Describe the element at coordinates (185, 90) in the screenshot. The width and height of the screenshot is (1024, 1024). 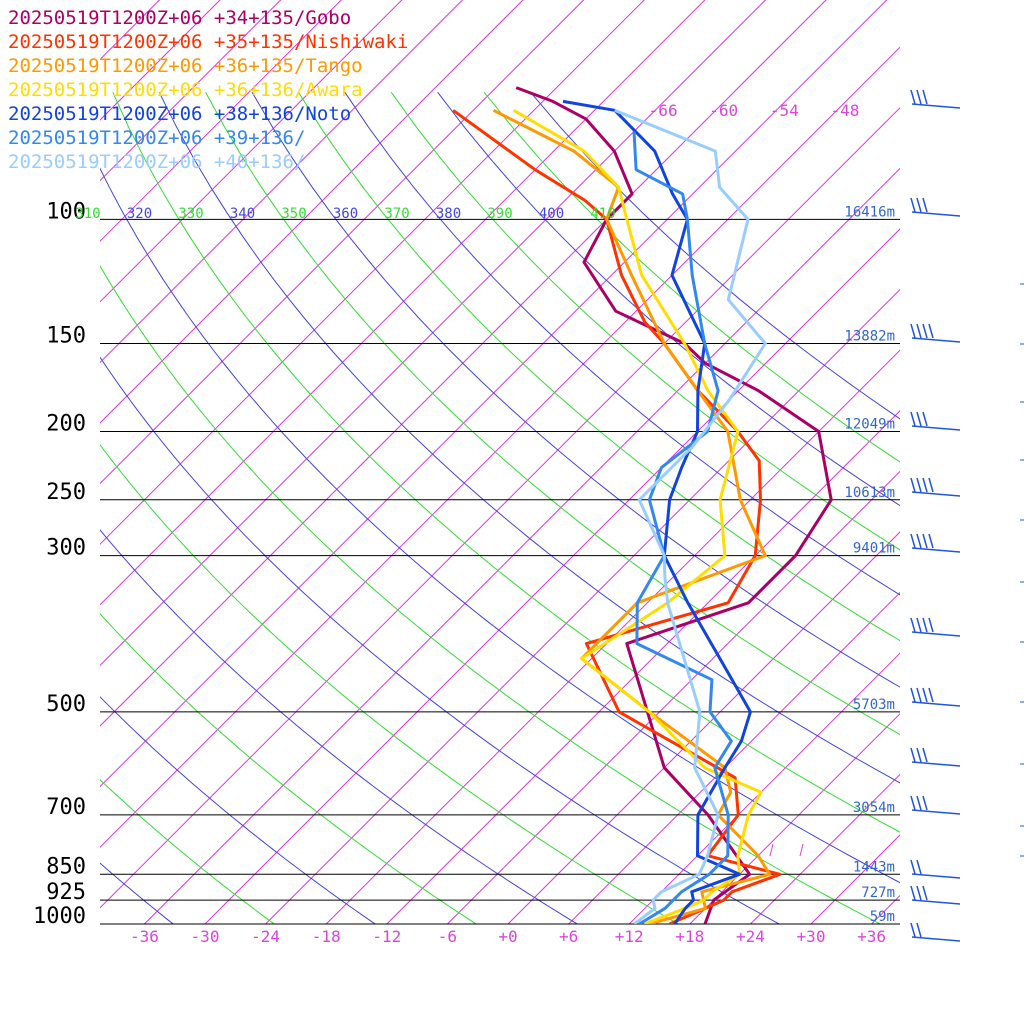
I see `legend-entry: 20250519T1200Z+06 +36+136/Awara` at that location.